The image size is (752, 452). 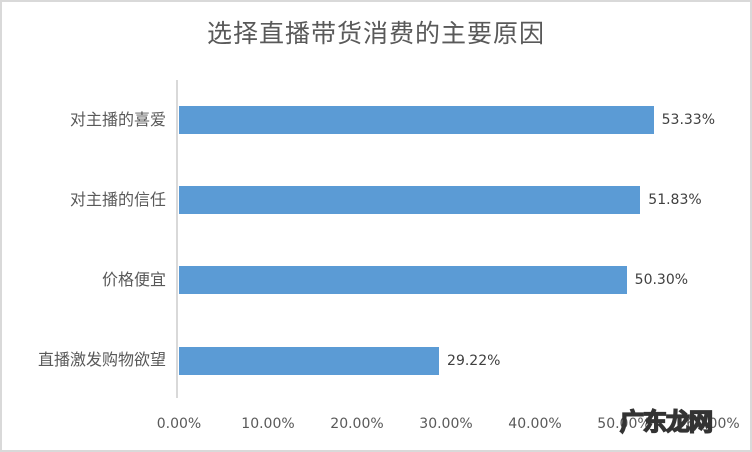 What do you see at coordinates (177, 239) in the screenshot?
I see `category-axis-line` at bounding box center [177, 239].